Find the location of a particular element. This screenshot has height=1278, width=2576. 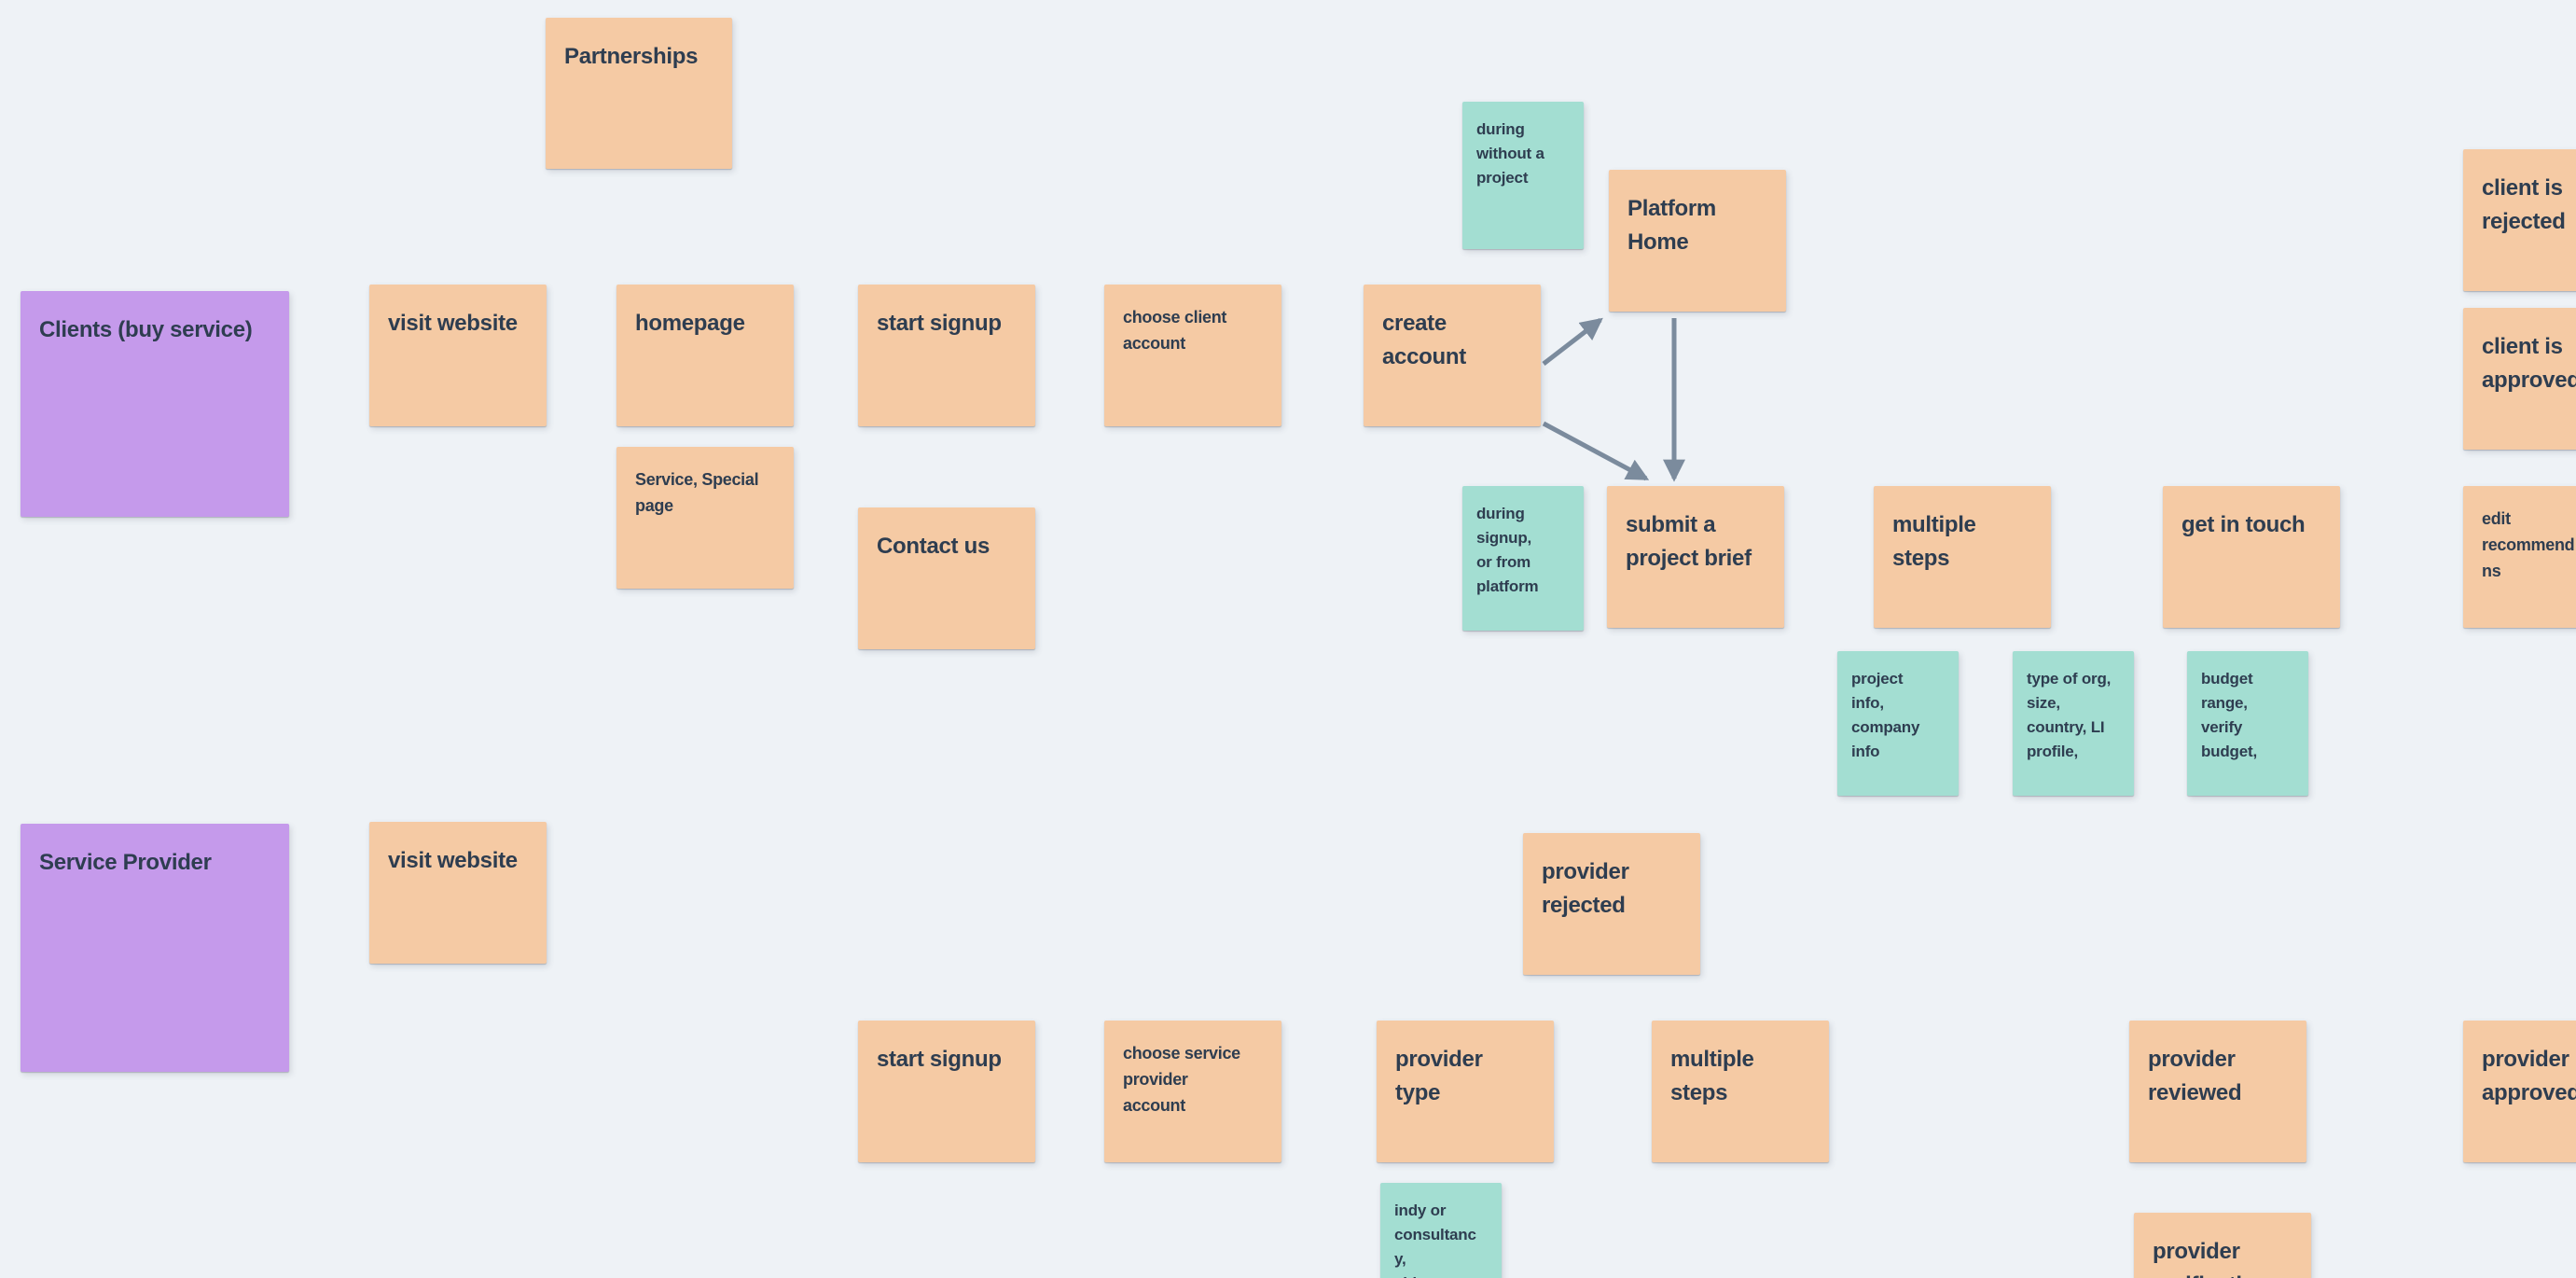

note-budget-range: budget range, verify budget, is located at coordinates (2247, 723).